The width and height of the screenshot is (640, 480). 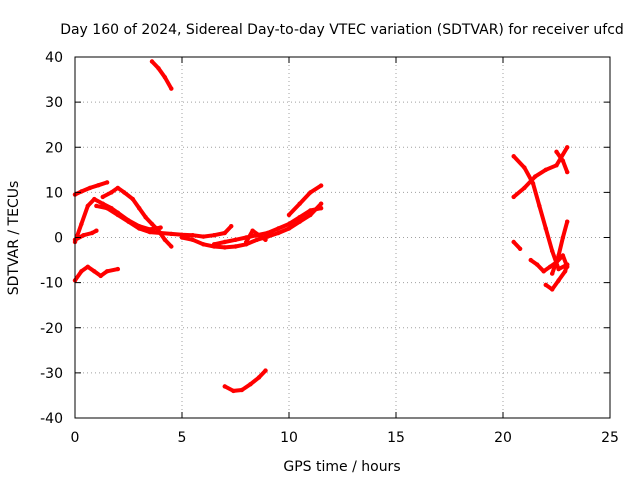 I want to click on y-tick-label: 20, so click(x=54, y=148).